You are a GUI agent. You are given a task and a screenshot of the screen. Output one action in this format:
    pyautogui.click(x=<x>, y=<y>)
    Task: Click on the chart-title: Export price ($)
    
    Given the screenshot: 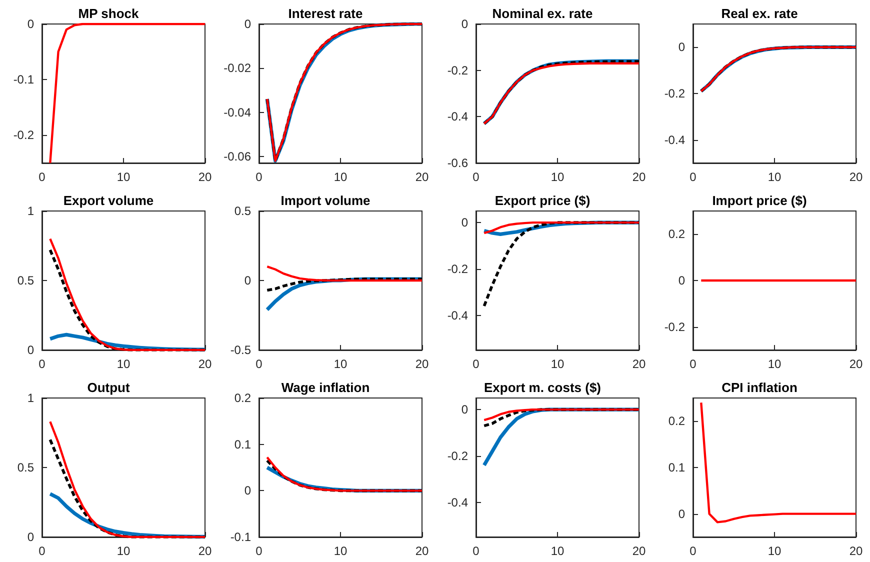 What is the action you would take?
    pyautogui.click(x=542, y=200)
    